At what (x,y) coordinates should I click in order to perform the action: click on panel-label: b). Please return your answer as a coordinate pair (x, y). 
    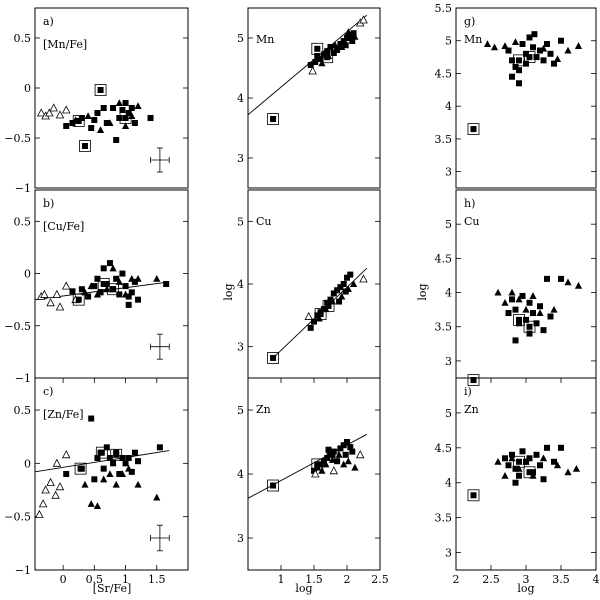
    Looking at the image, I should click on (48, 203).